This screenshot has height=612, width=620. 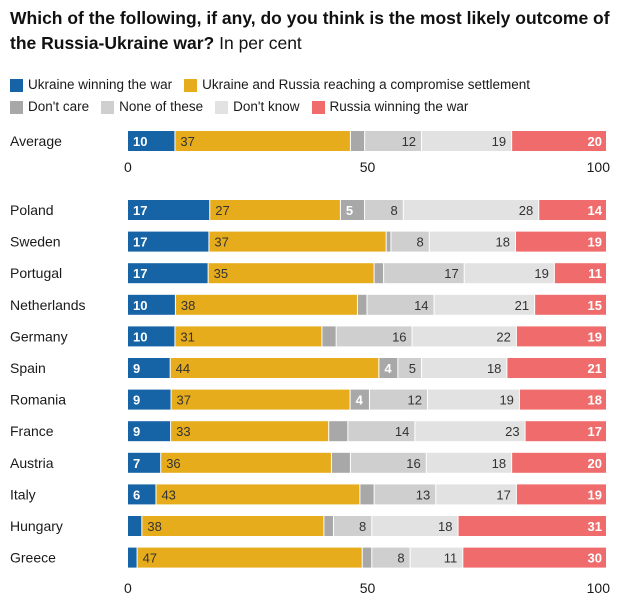 I want to click on average-row-segment-russia-winning-the-war, so click(x=559, y=141).